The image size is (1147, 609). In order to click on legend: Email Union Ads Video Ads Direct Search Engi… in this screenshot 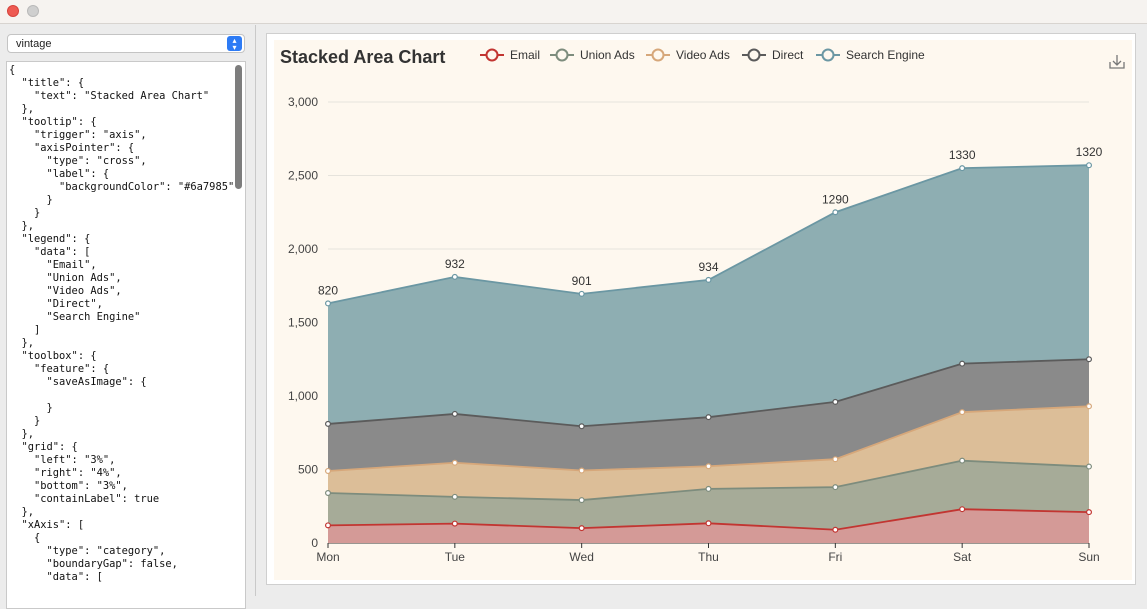, I will do `click(702, 55)`.